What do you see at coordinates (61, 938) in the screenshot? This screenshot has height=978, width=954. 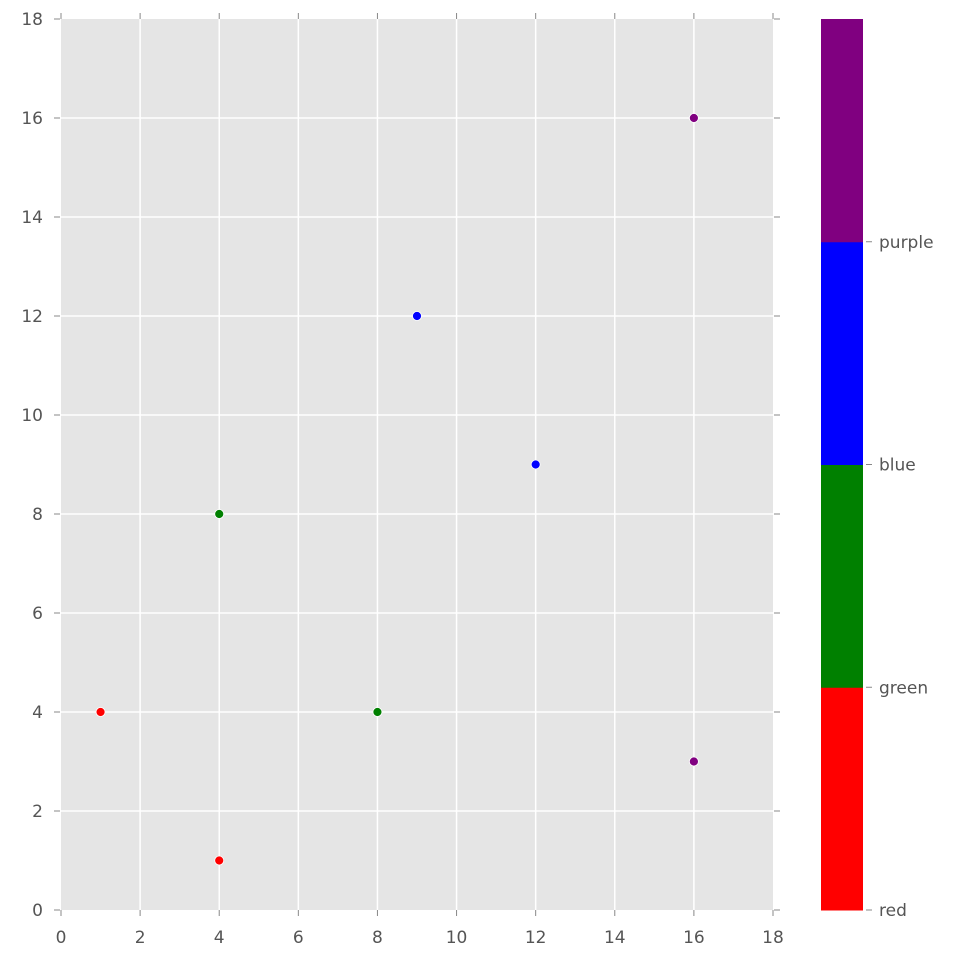 I see `x-tick-label: 0` at bounding box center [61, 938].